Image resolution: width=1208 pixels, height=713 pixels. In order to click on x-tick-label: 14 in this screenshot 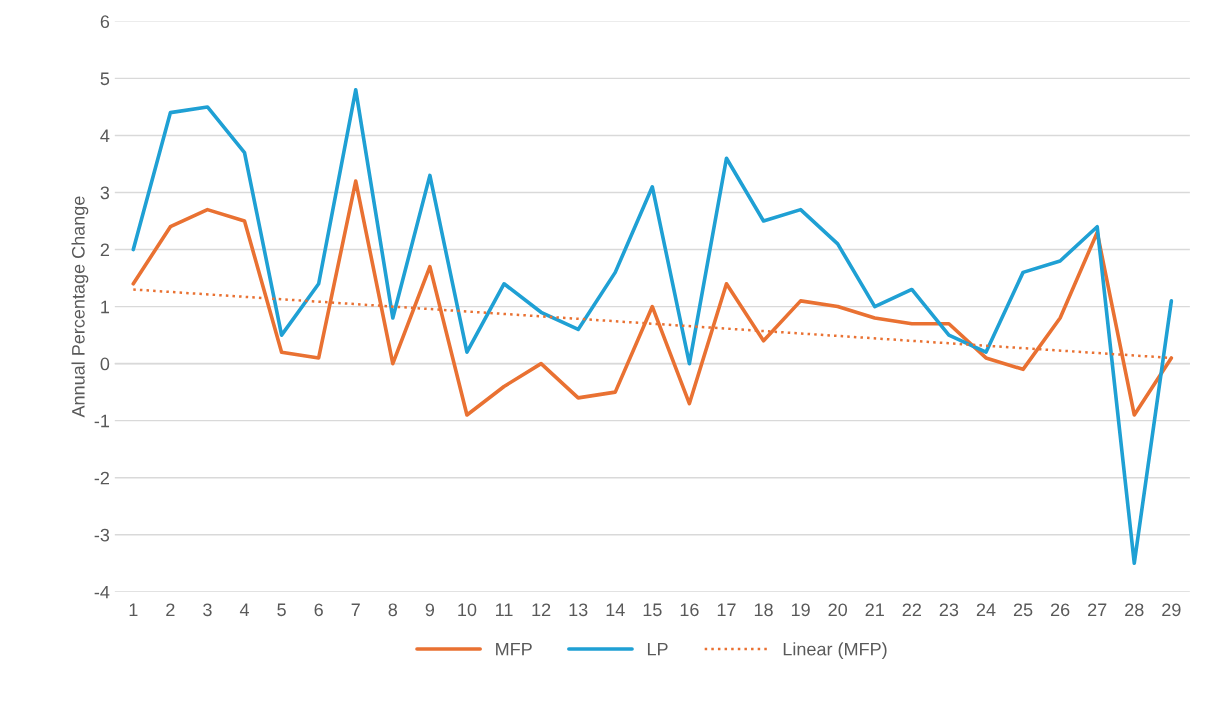, I will do `click(615, 609)`.